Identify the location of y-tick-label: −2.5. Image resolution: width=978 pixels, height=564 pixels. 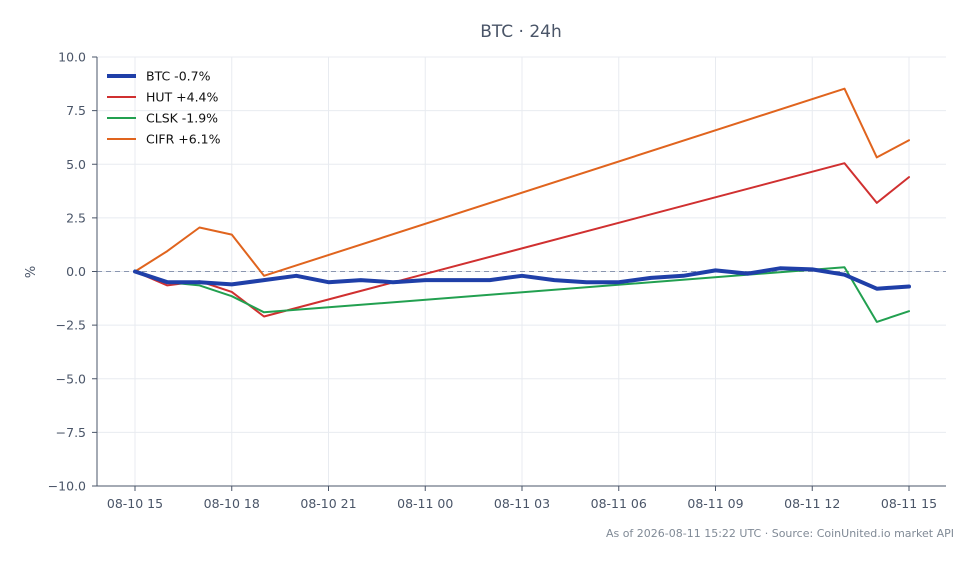
(71, 325).